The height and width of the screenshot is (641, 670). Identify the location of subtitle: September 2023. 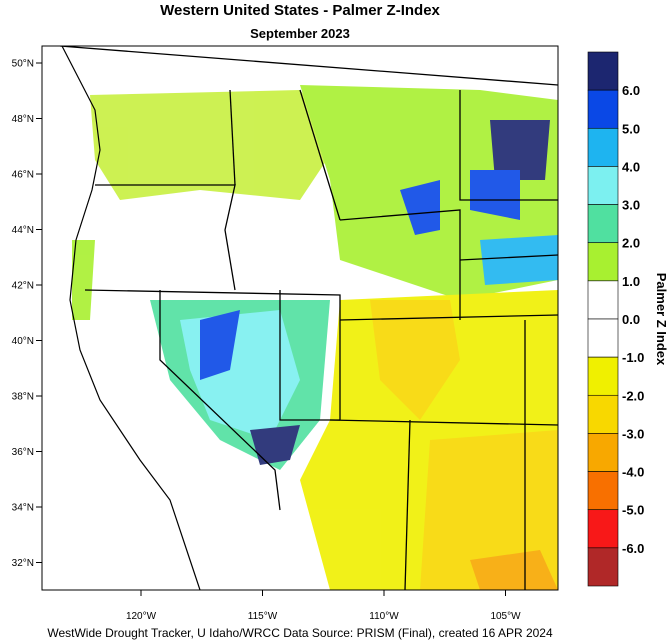
(300, 33).